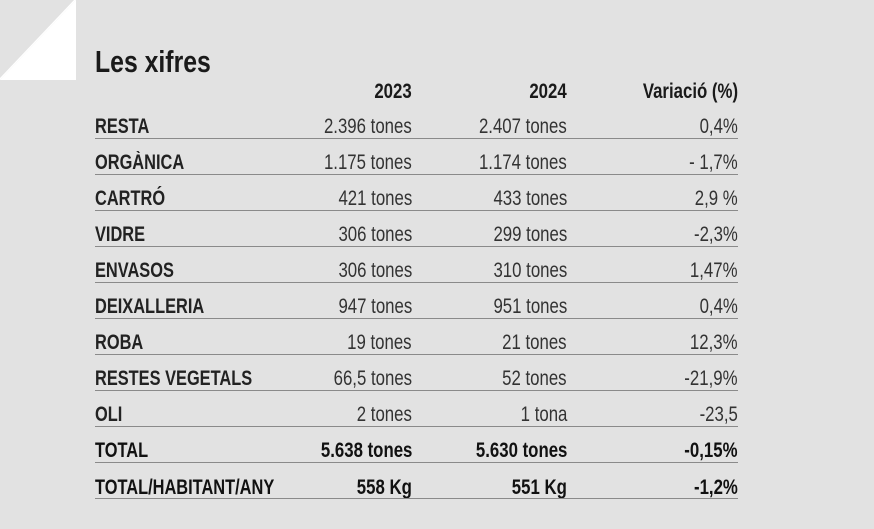 The image size is (874, 529). I want to click on row-label: DEIXALLERIA, so click(150, 306).